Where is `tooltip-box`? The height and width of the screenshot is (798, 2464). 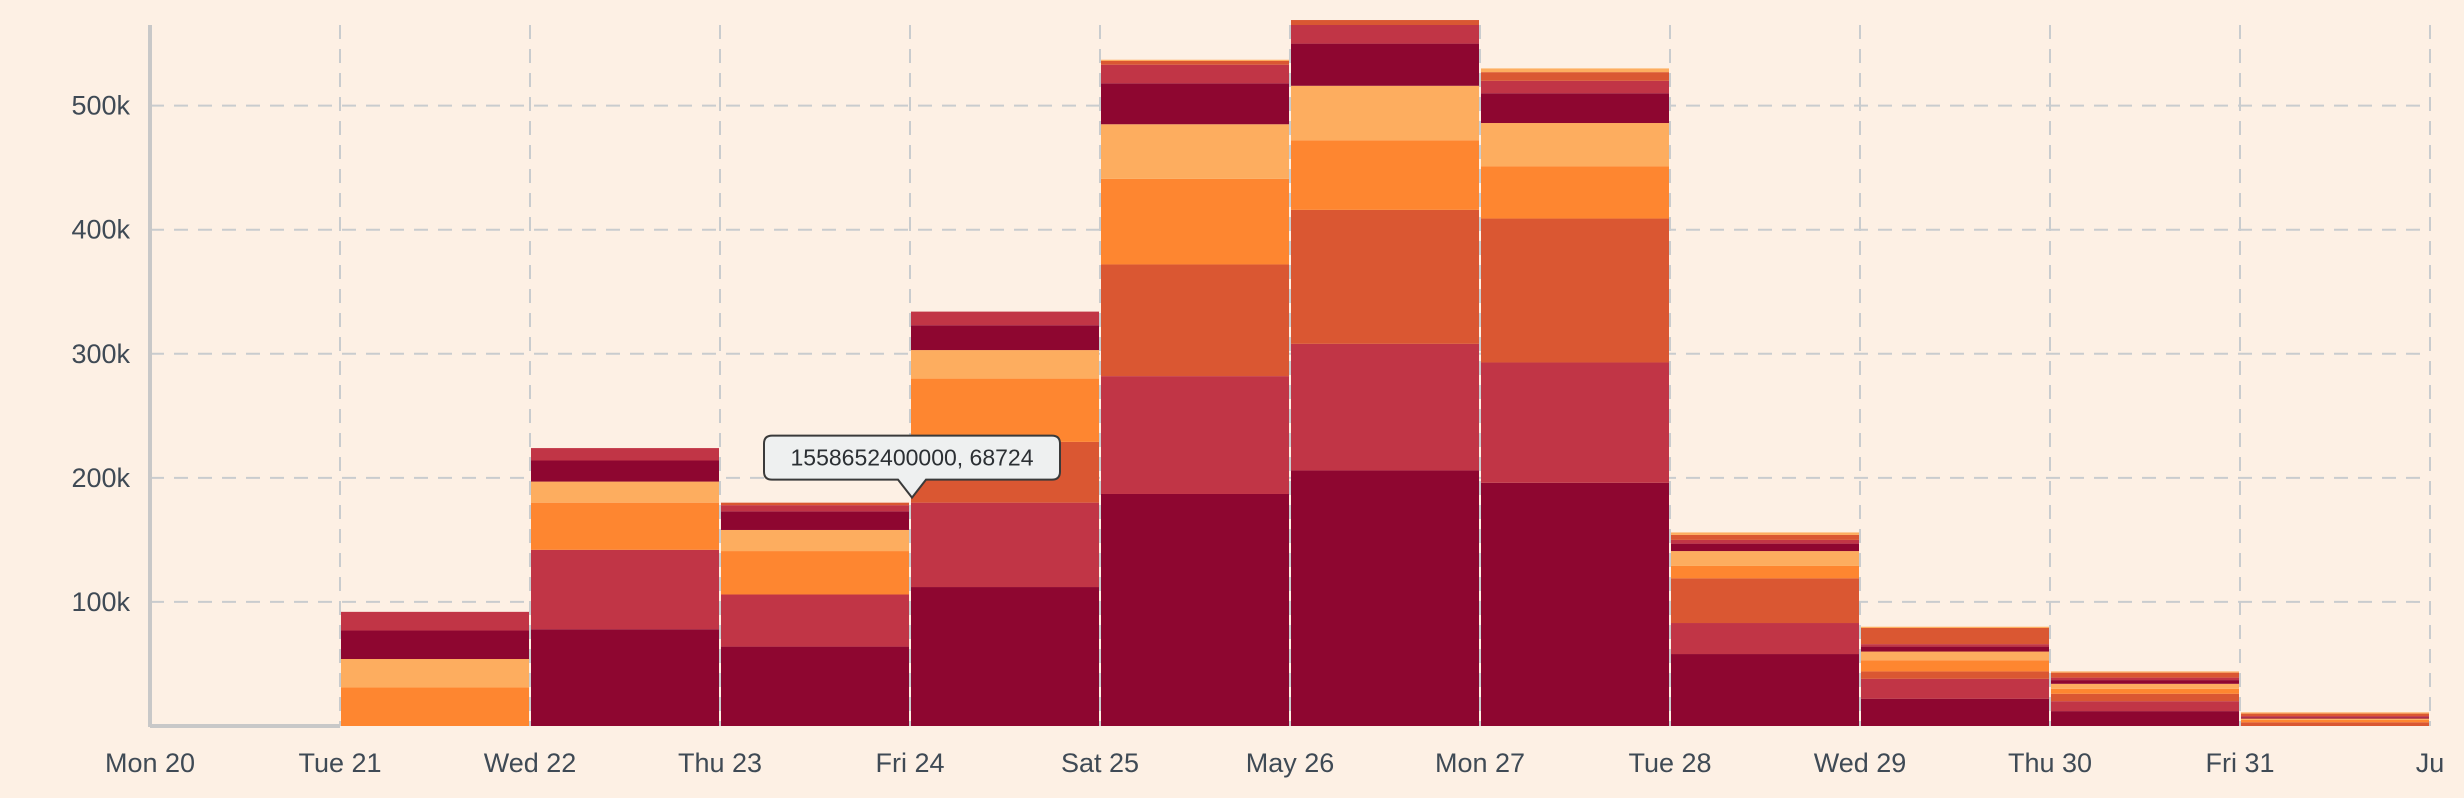 tooltip-box is located at coordinates (912, 467).